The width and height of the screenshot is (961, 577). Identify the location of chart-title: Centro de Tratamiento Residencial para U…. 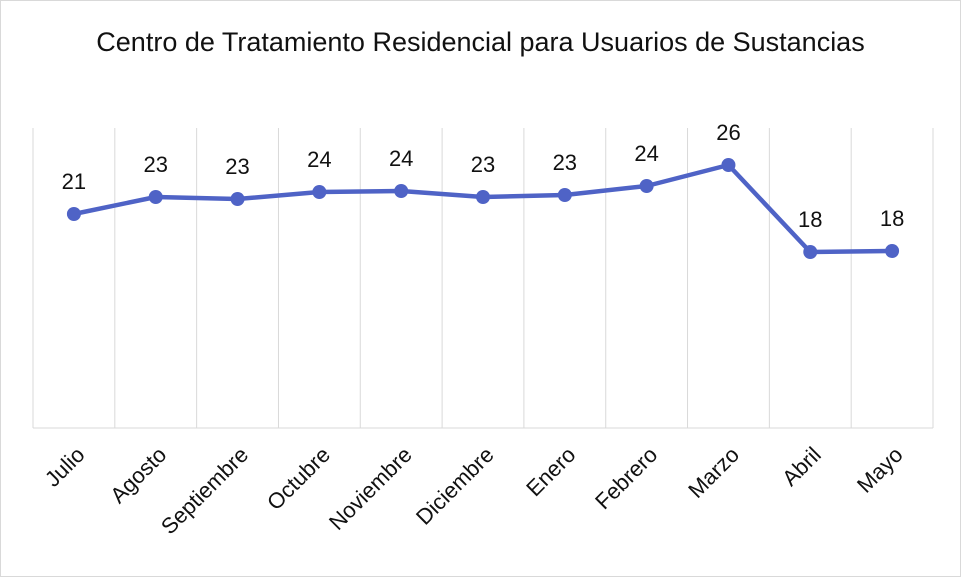
(480, 42).